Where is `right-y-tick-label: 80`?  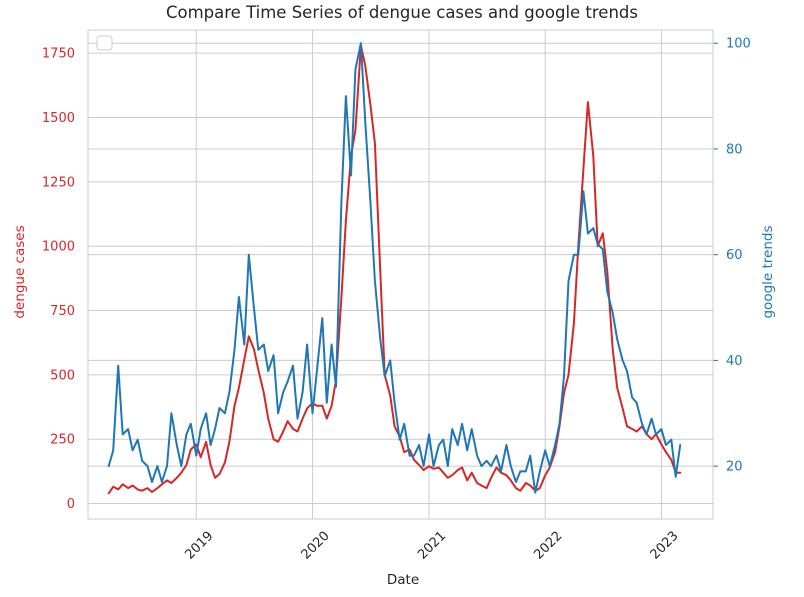
right-y-tick-label: 80 is located at coordinates (734, 149).